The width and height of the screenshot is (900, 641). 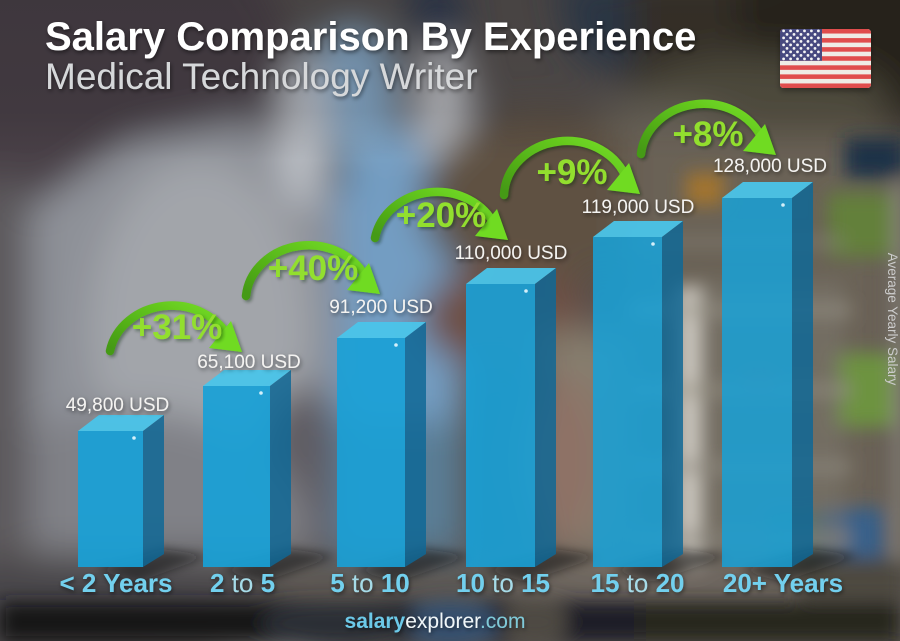 I want to click on svg-text: Average Yearly Salary, so click(x=892, y=319).